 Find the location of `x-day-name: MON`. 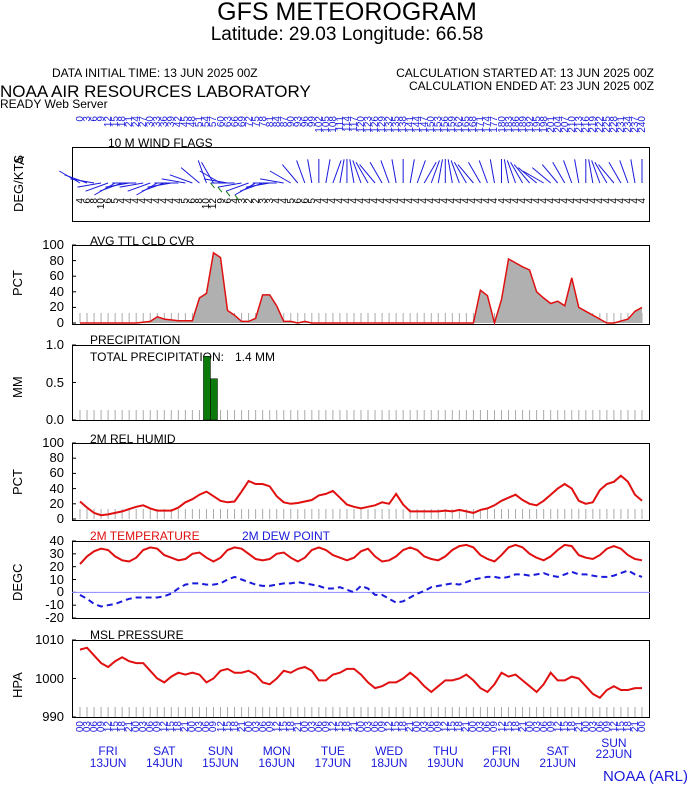

x-day-name: MON is located at coordinates (276, 751).